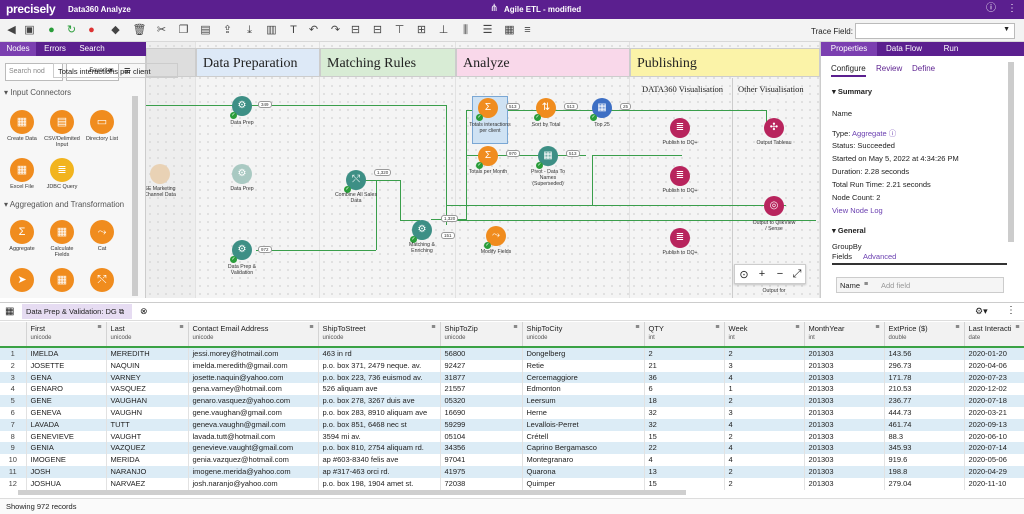 Image resolution: width=1024 pixels, height=514 pixels. Describe the element at coordinates (253, 436) in the screenshot. I see `table-cell: lavada.tutt@hotmail.com` at that location.